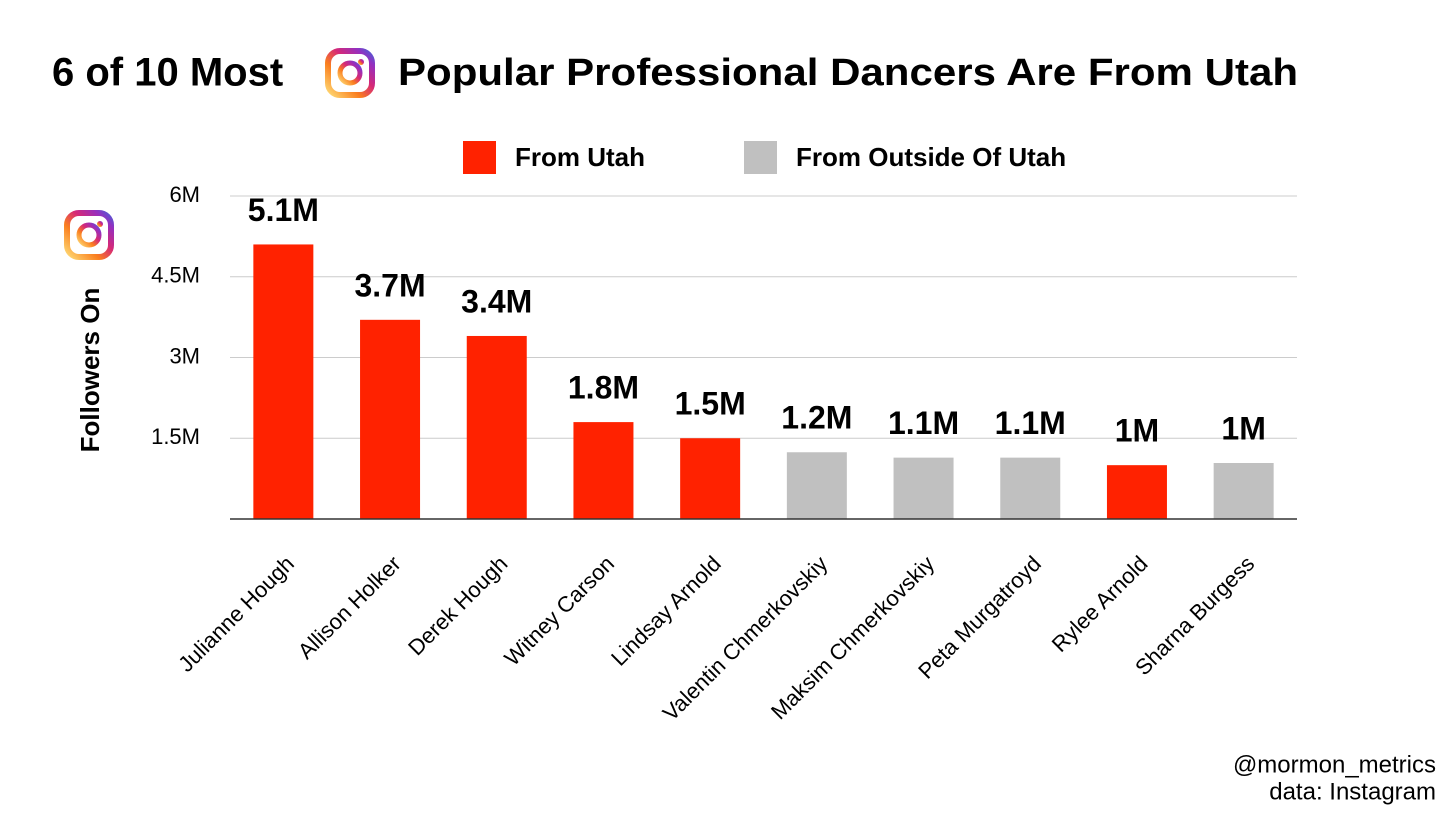  Describe the element at coordinates (931, 157) in the screenshot. I see `legend-label: From Outside Of Utah` at that location.